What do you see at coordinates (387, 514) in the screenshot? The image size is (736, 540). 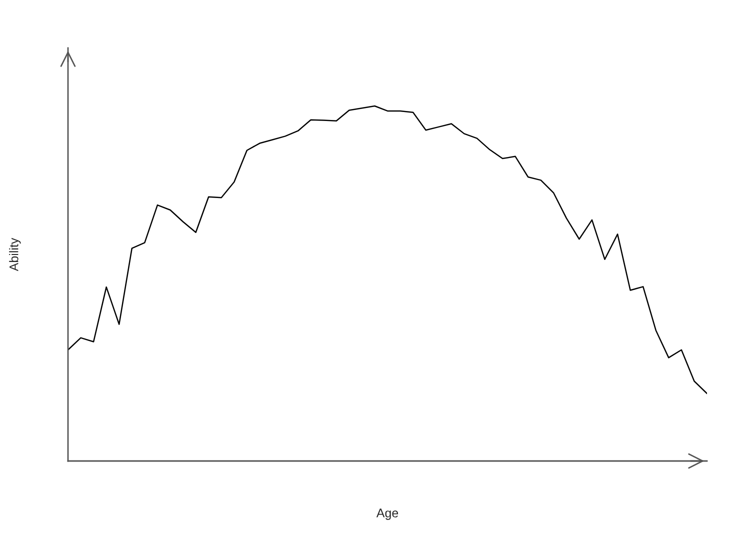 I see `x-axis-title: Age` at bounding box center [387, 514].